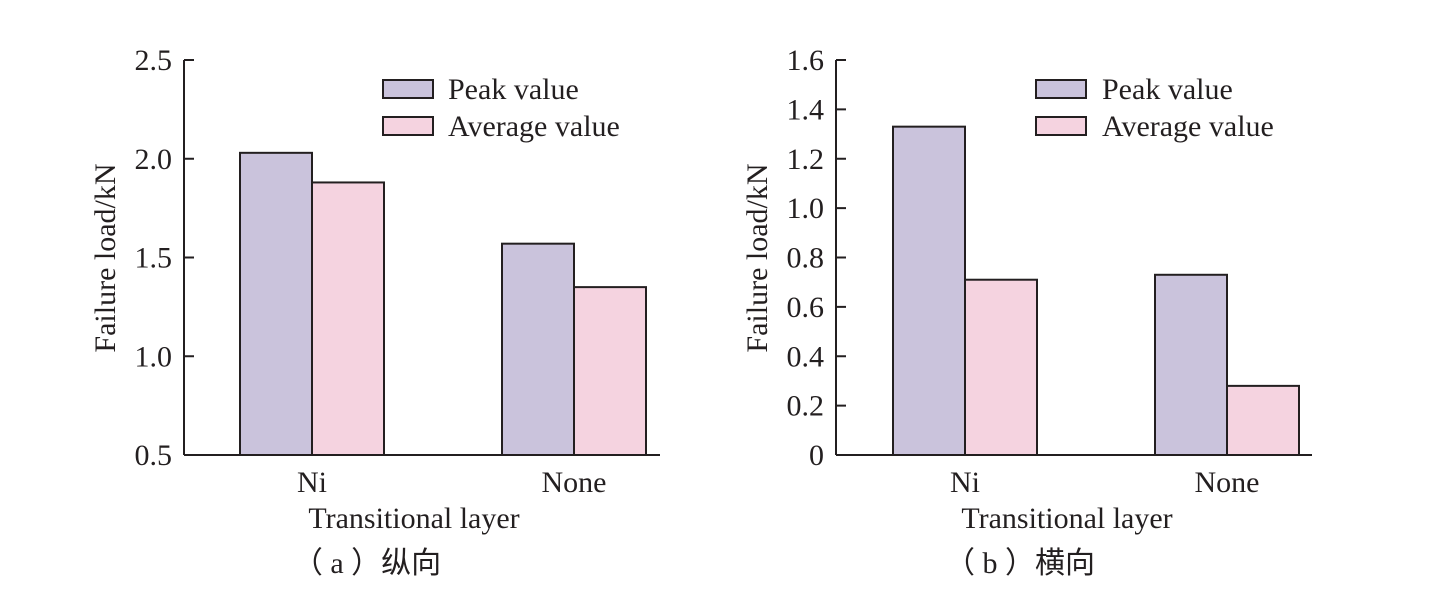  Describe the element at coordinates (154, 159) in the screenshot. I see `y-tick-label: 2.0` at that location.